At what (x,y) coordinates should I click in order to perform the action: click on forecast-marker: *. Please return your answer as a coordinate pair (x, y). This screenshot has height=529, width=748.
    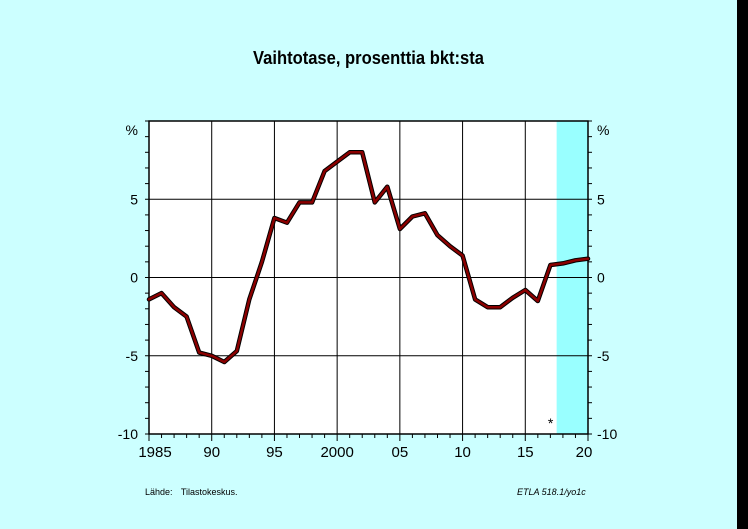
    Looking at the image, I should click on (551, 423).